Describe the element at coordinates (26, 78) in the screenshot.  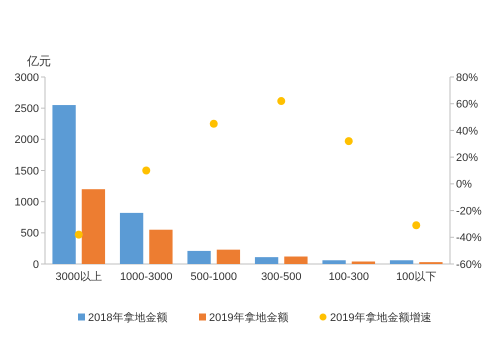
I see `y-tick-label: 3000` at that location.